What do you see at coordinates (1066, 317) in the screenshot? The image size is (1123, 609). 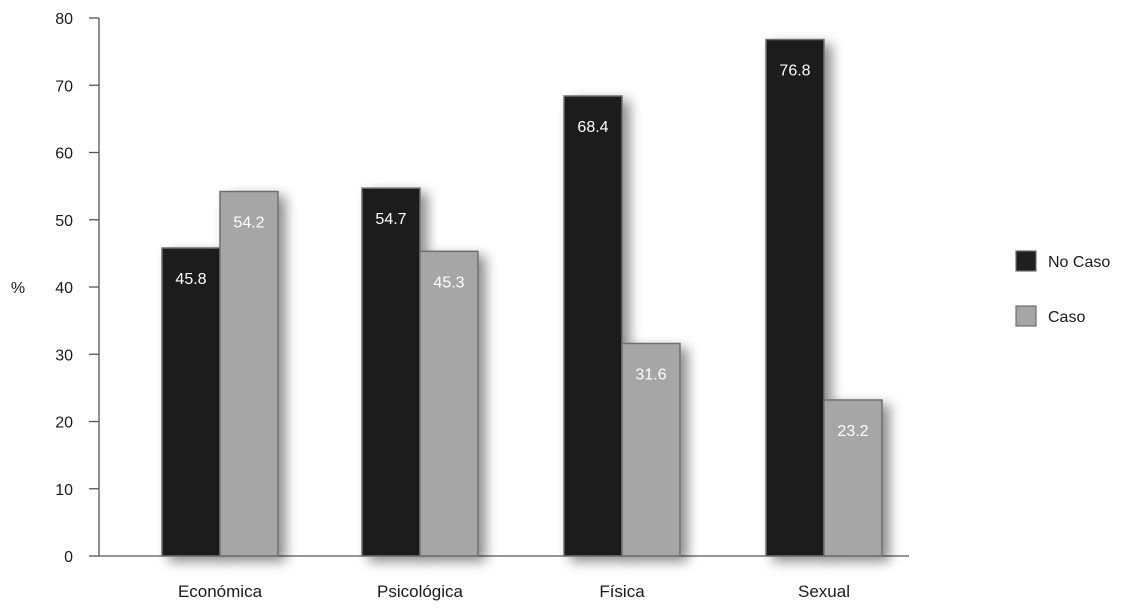 I see `legend-label: Caso` at bounding box center [1066, 317].